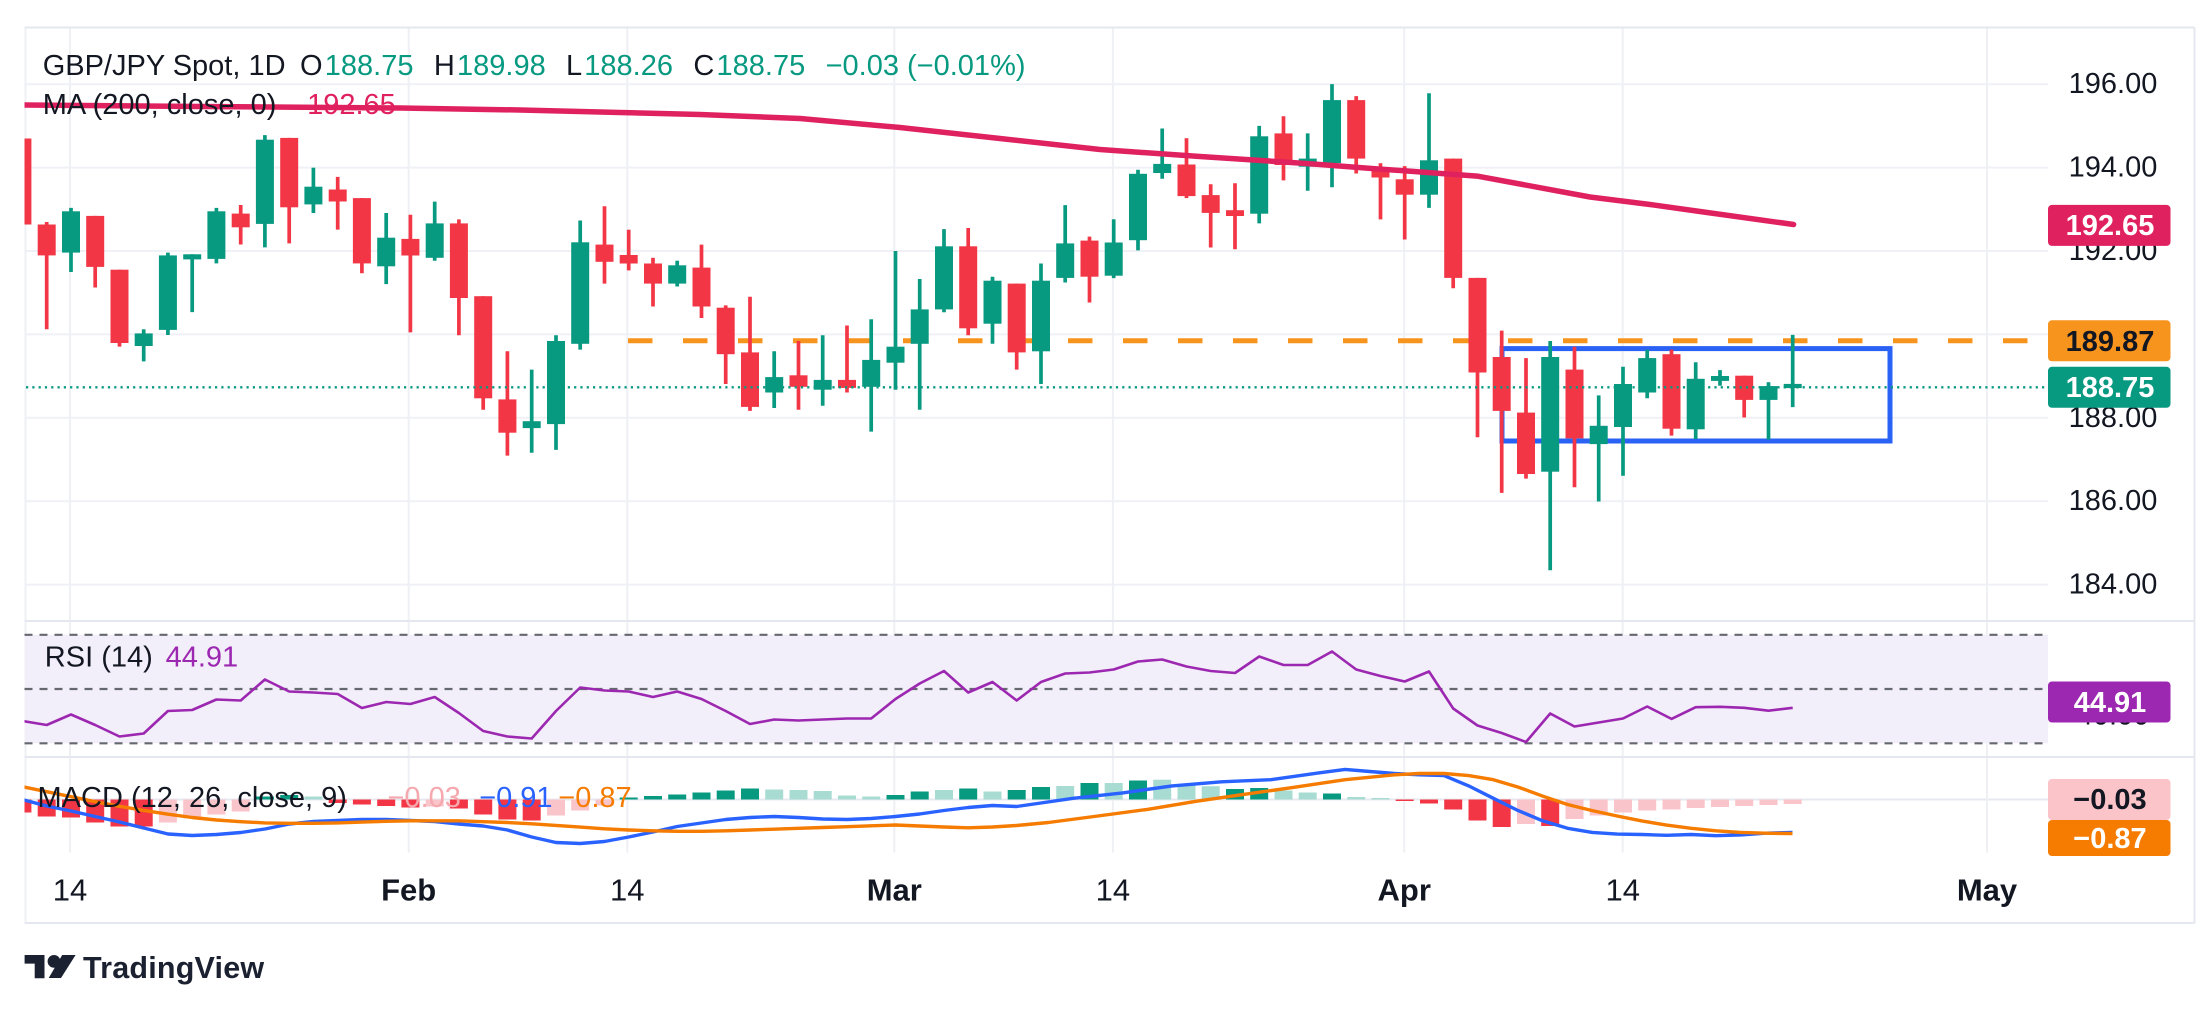  Describe the element at coordinates (99, 658) in the screenshot. I see `svg-text: RSI (14)` at that location.